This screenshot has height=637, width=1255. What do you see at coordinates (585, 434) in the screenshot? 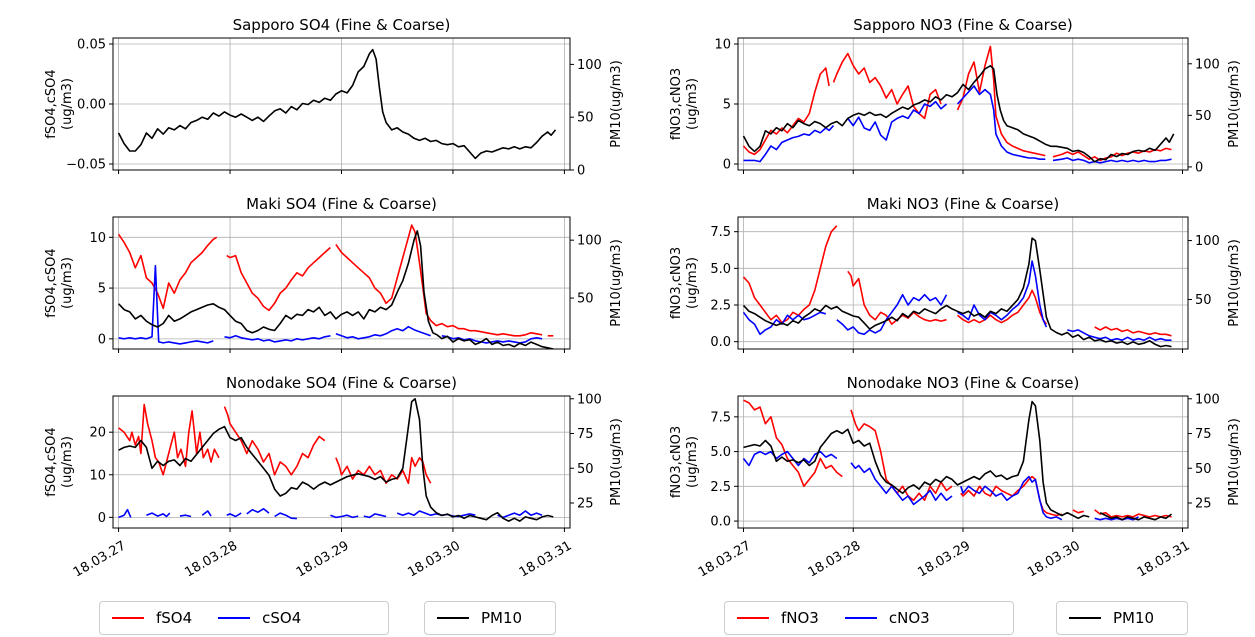
I see `y2-tick-label-2: 75` at bounding box center [585, 434].